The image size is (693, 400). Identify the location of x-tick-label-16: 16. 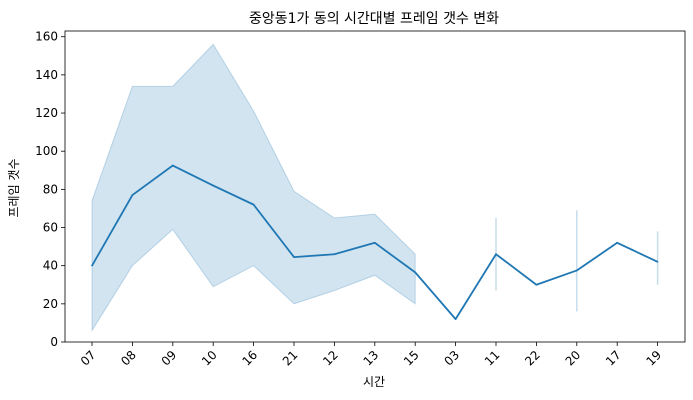
(249, 358).